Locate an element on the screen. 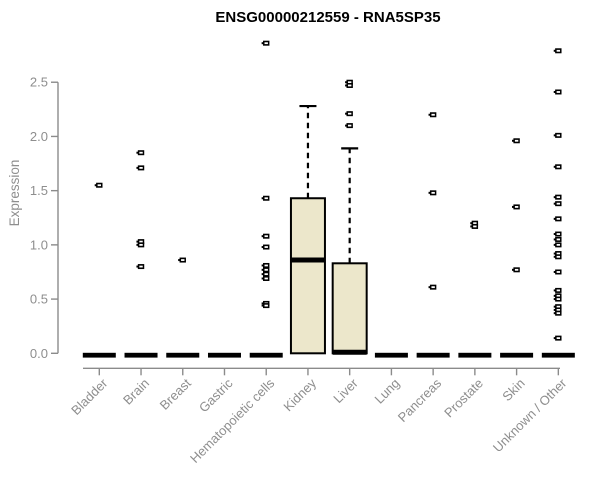 The width and height of the screenshot is (600, 500). collapsed-box-skin is located at coordinates (517, 355).